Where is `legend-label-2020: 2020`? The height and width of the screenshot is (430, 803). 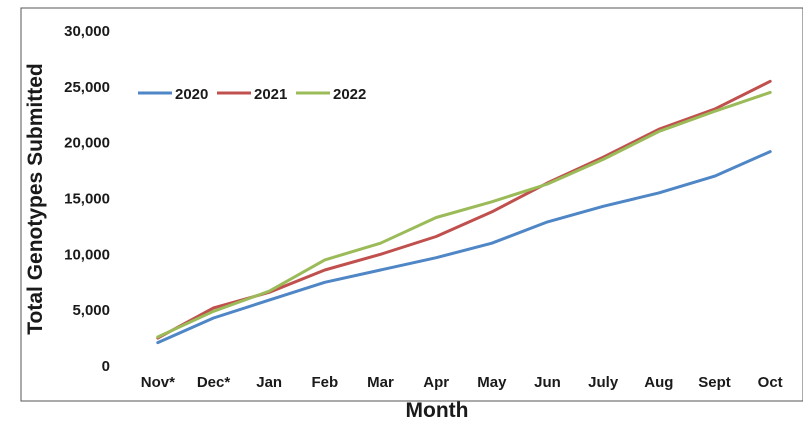 legend-label-2020: 2020 is located at coordinates (191, 94).